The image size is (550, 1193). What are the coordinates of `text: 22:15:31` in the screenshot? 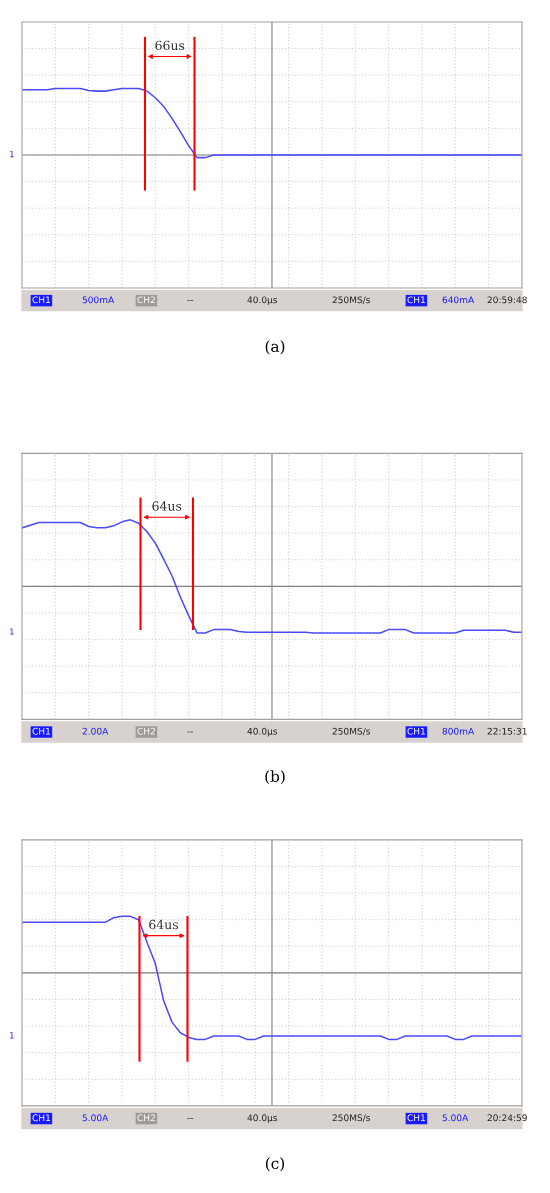 It's located at (507, 731).